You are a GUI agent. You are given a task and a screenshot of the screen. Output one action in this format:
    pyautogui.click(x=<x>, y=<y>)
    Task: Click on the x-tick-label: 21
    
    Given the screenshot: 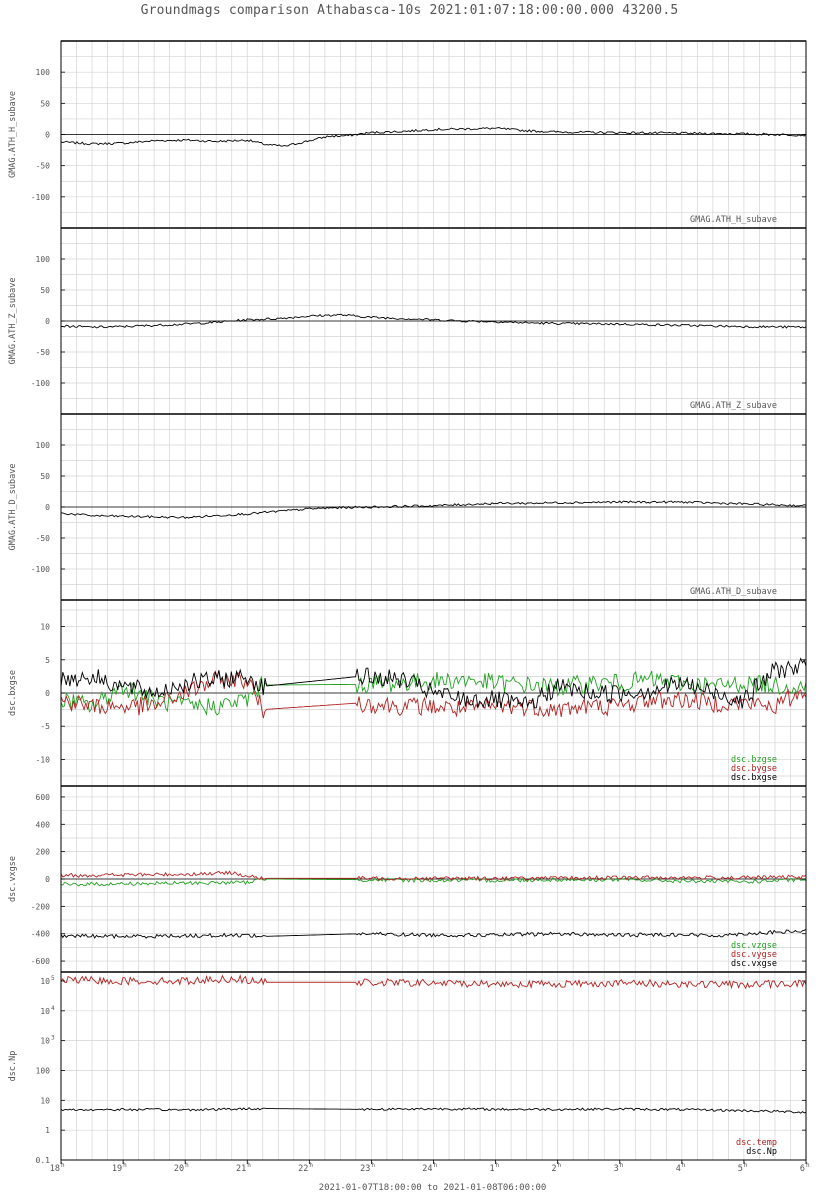 What is the action you would take?
    pyautogui.click(x=241, y=1169)
    